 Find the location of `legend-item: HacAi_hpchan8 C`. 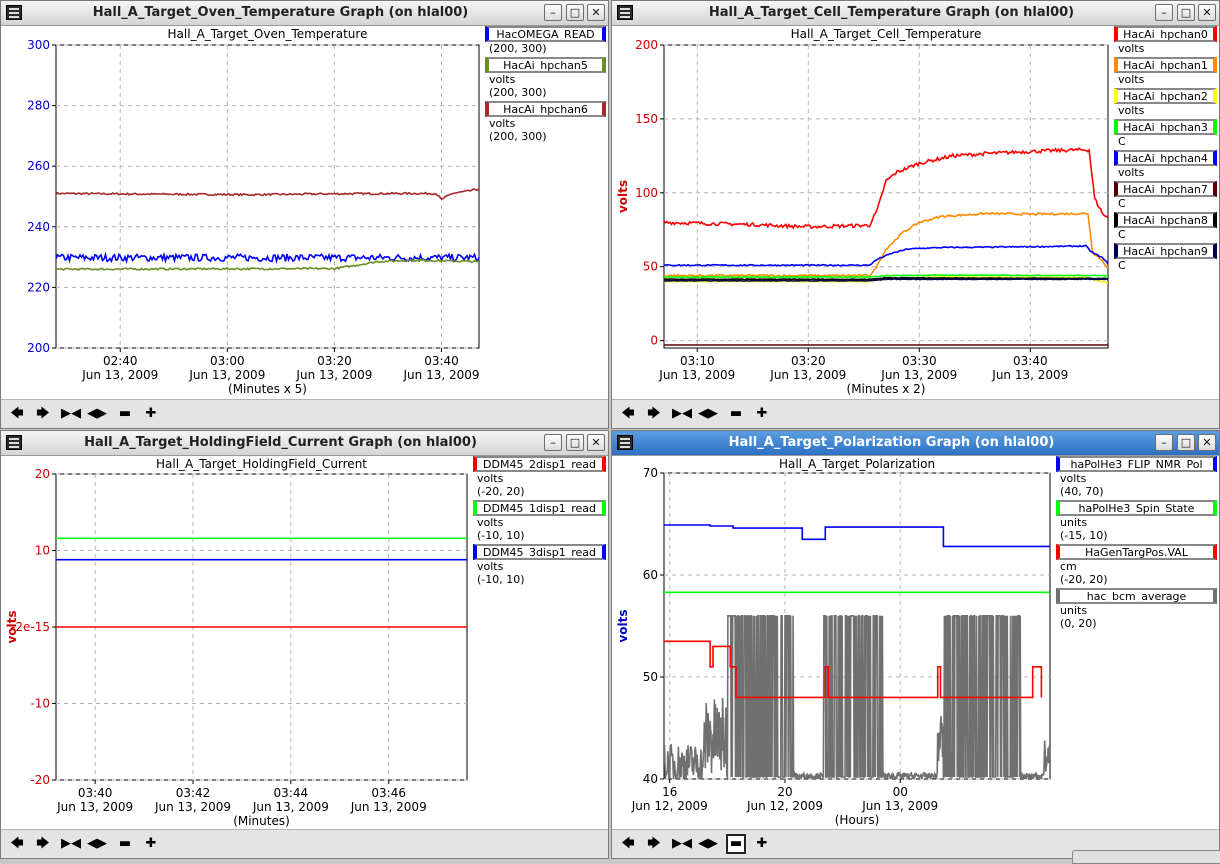

legend-item: HacAi_hpchan8 C is located at coordinates (1165, 226).